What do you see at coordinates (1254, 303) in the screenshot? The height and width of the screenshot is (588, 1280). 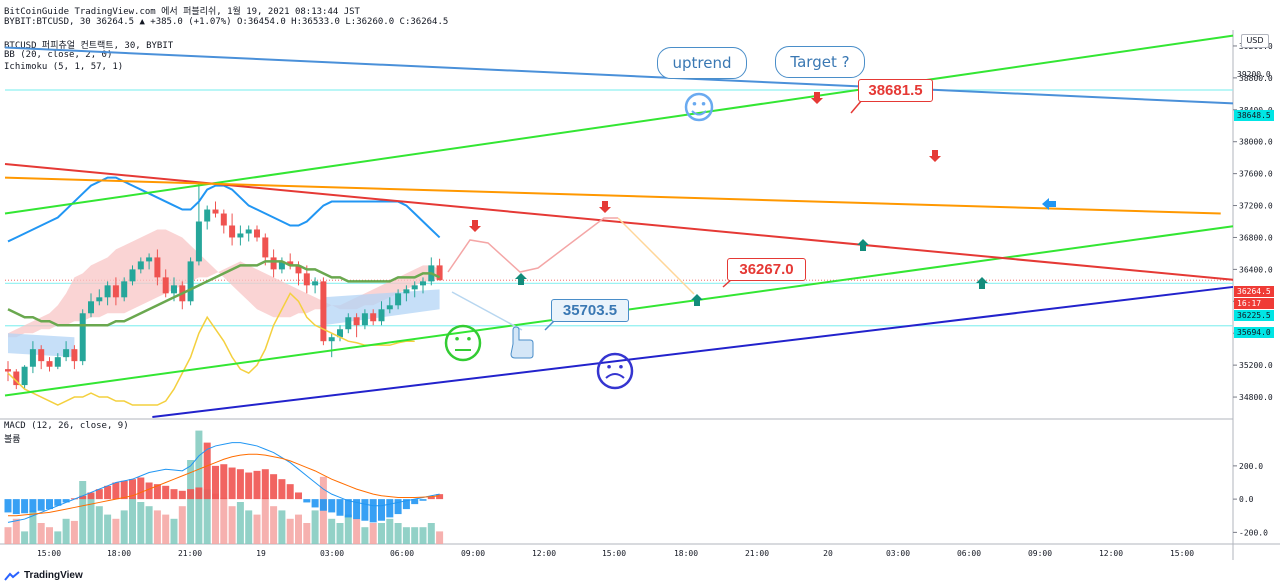 I see `price-label-countdown: 16:17` at bounding box center [1254, 303].